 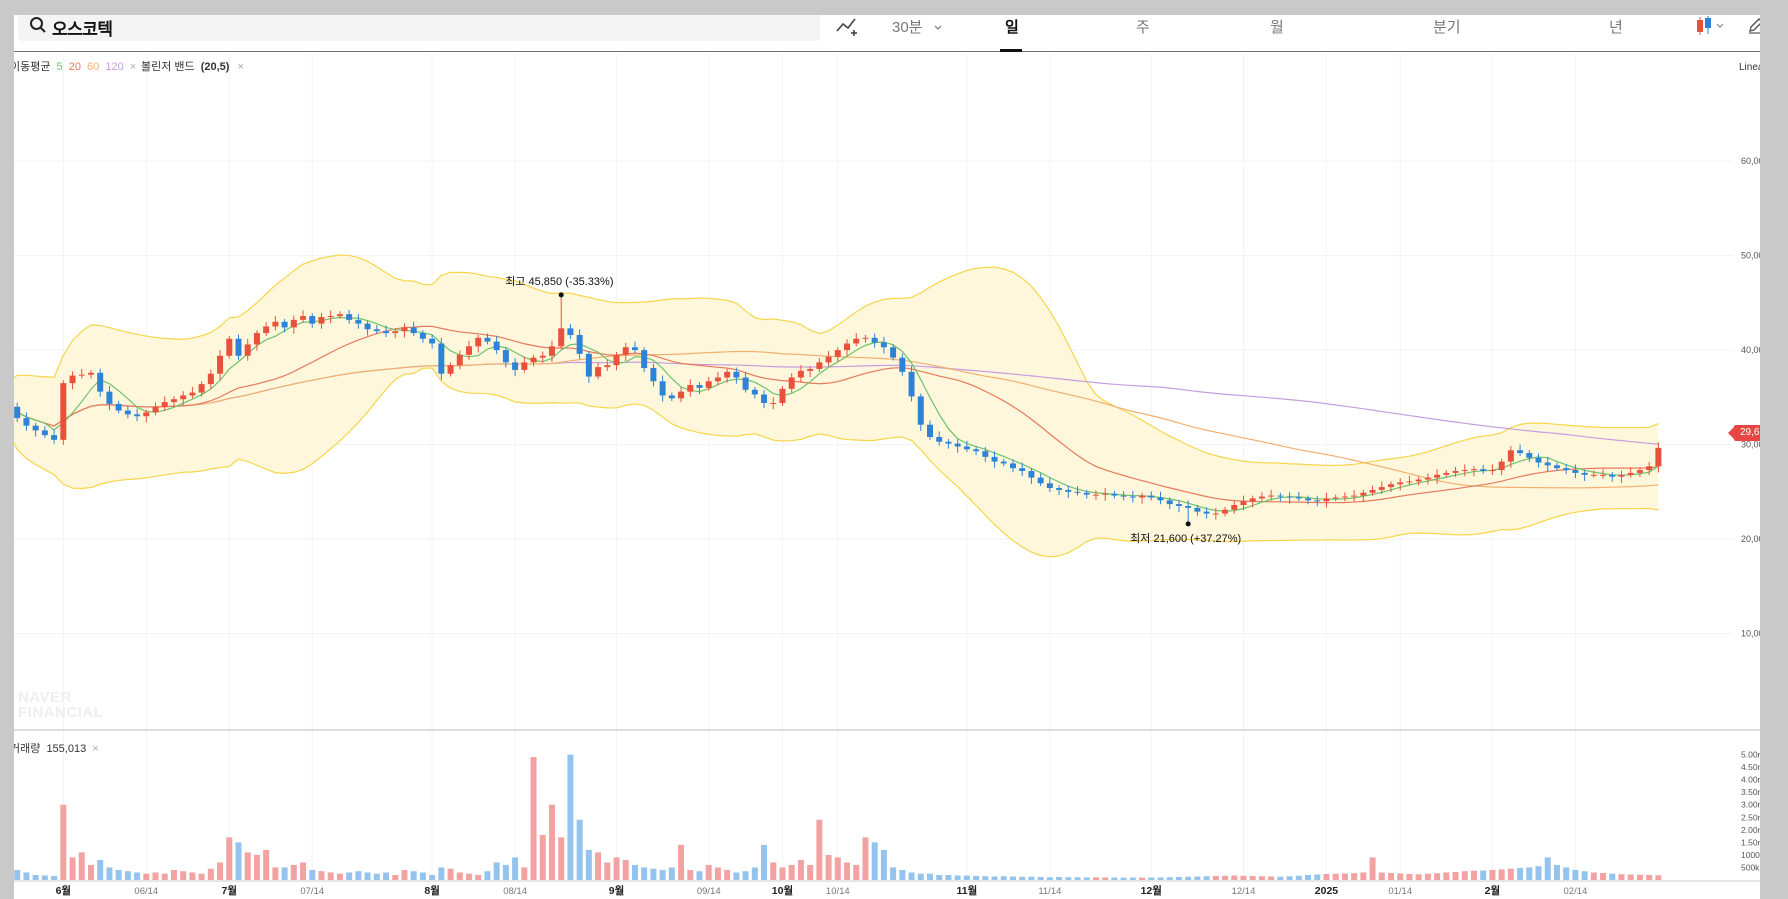 What do you see at coordinates (1616, 27) in the screenshot?
I see `tab-year: 년` at bounding box center [1616, 27].